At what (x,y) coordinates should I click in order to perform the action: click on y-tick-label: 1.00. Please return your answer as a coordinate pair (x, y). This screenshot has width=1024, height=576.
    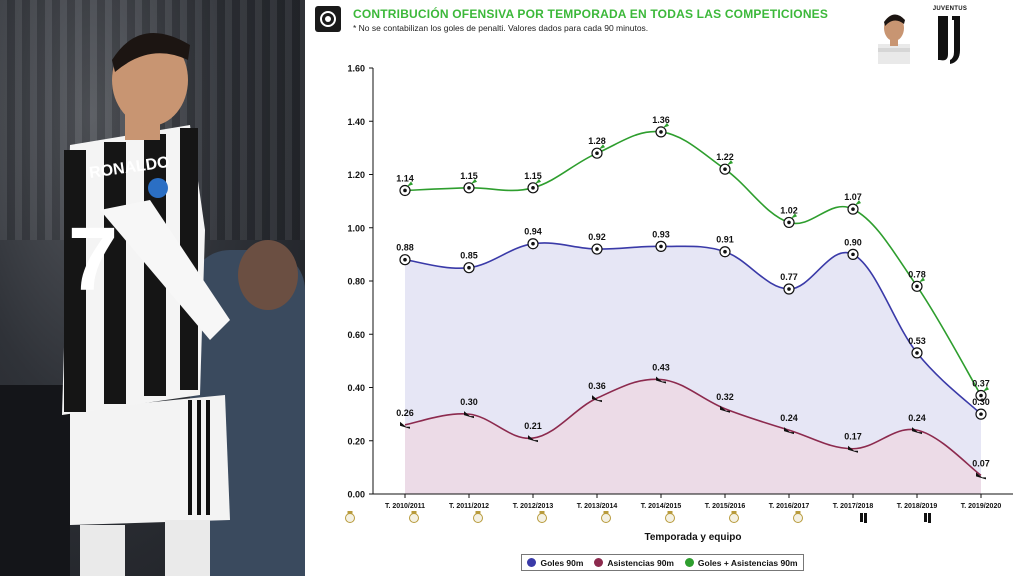
    Looking at the image, I should click on (356, 228).